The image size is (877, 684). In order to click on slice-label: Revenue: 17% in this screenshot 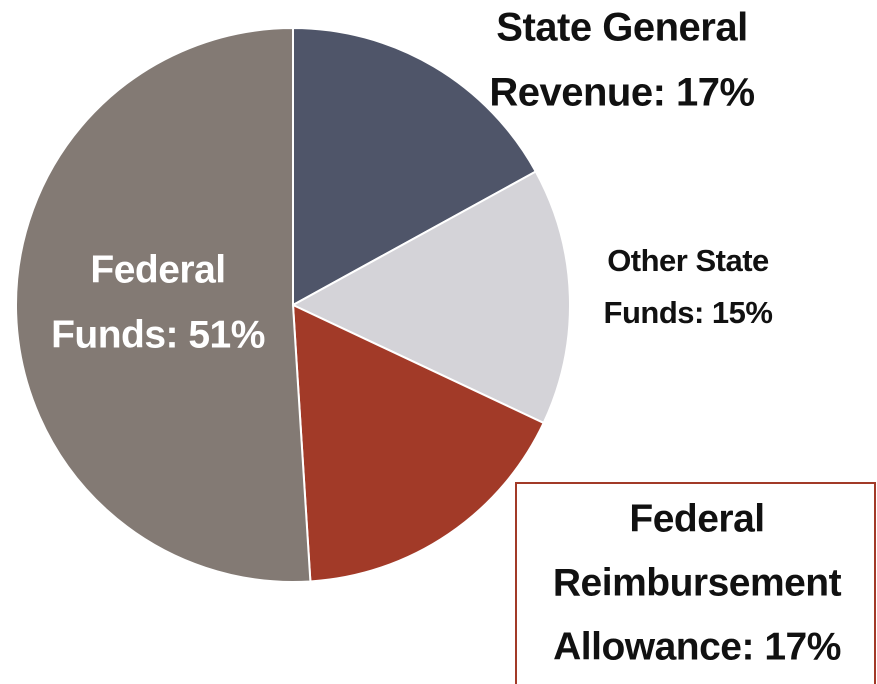, I will do `click(621, 93)`.